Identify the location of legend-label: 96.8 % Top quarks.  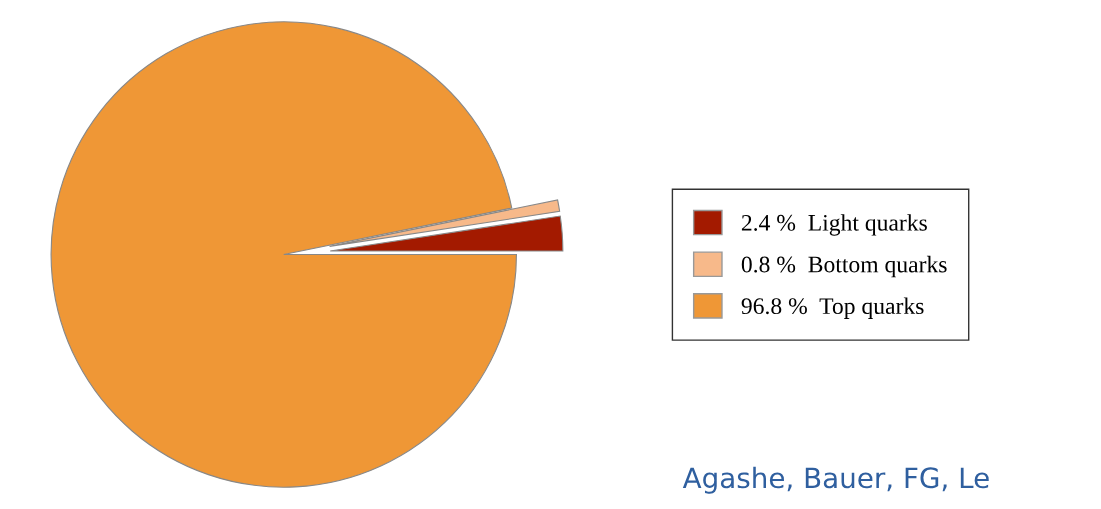
(832, 308).